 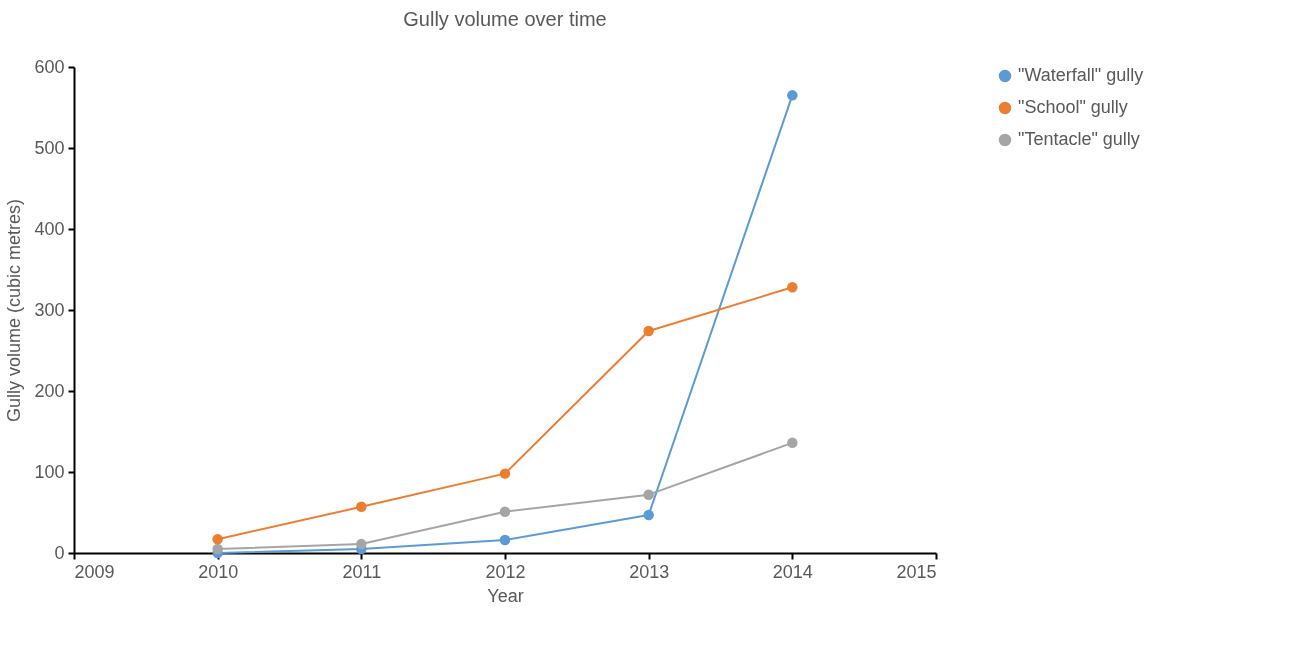 What do you see at coordinates (505, 19) in the screenshot?
I see `chart-title: Gully volume over time` at bounding box center [505, 19].